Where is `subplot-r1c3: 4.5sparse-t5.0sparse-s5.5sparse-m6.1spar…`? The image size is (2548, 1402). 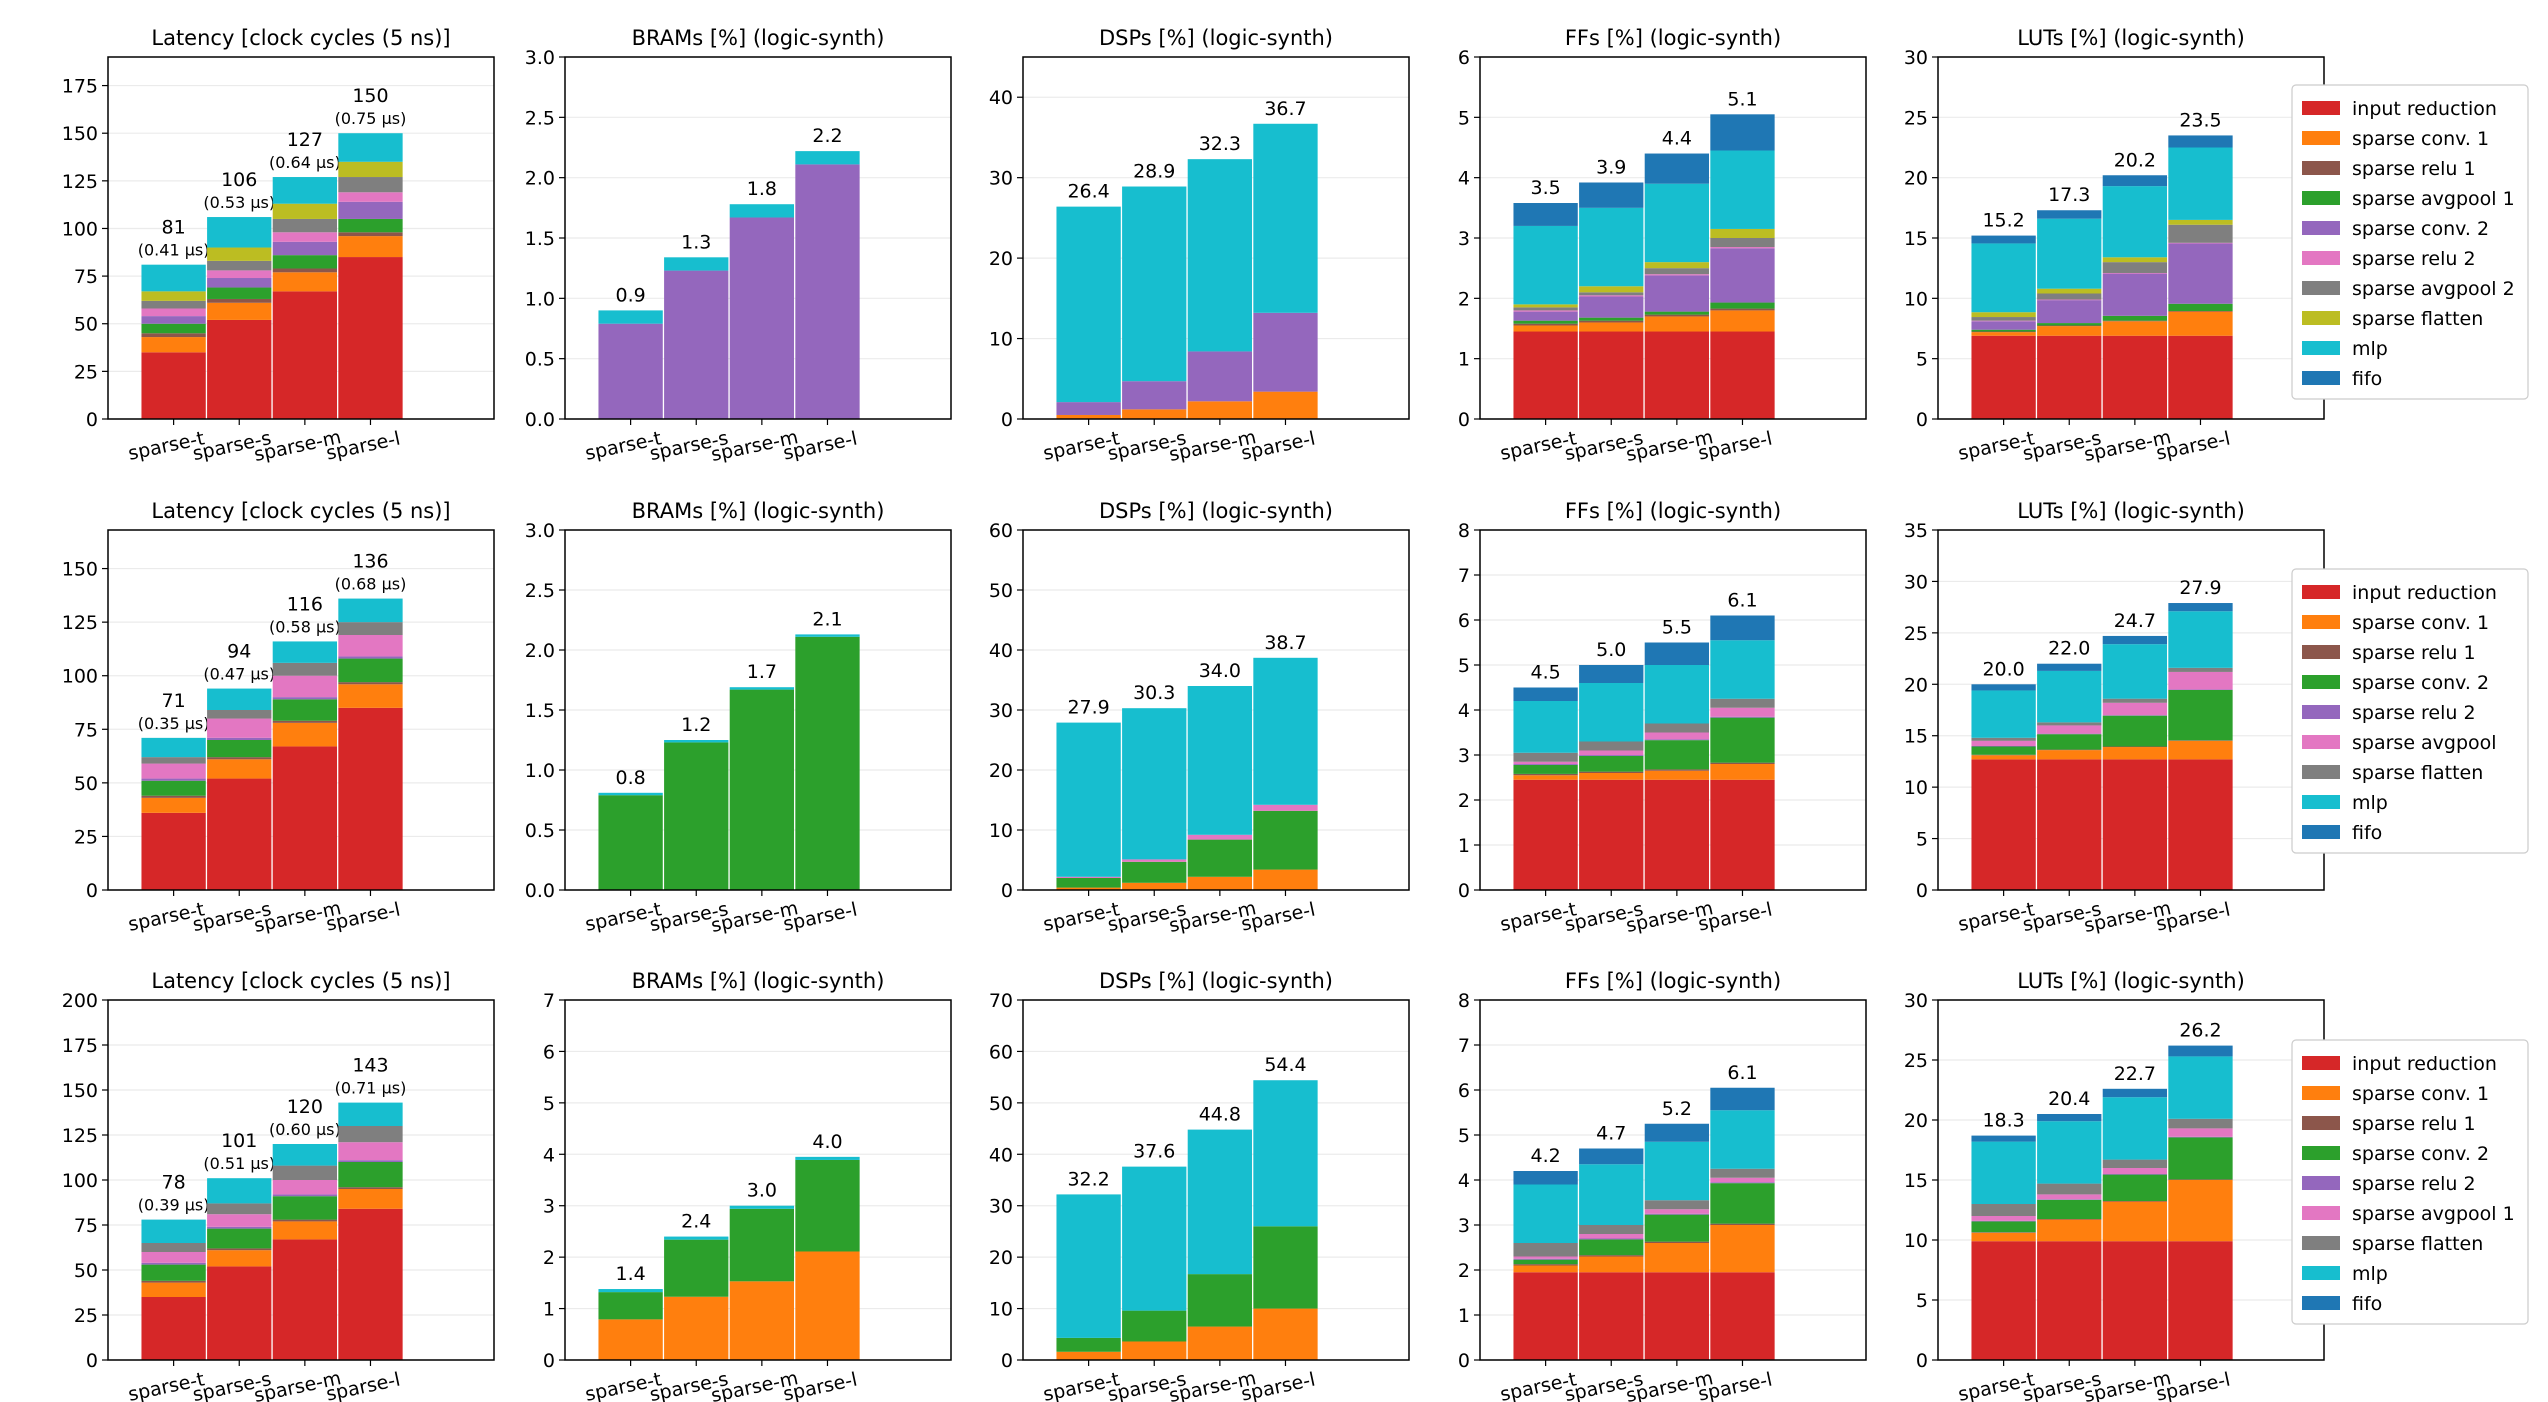
subplot-r1c3: 4.5sparse-t5.0sparse-s5.5sparse-m6.1spar… is located at coordinates (1662, 718).